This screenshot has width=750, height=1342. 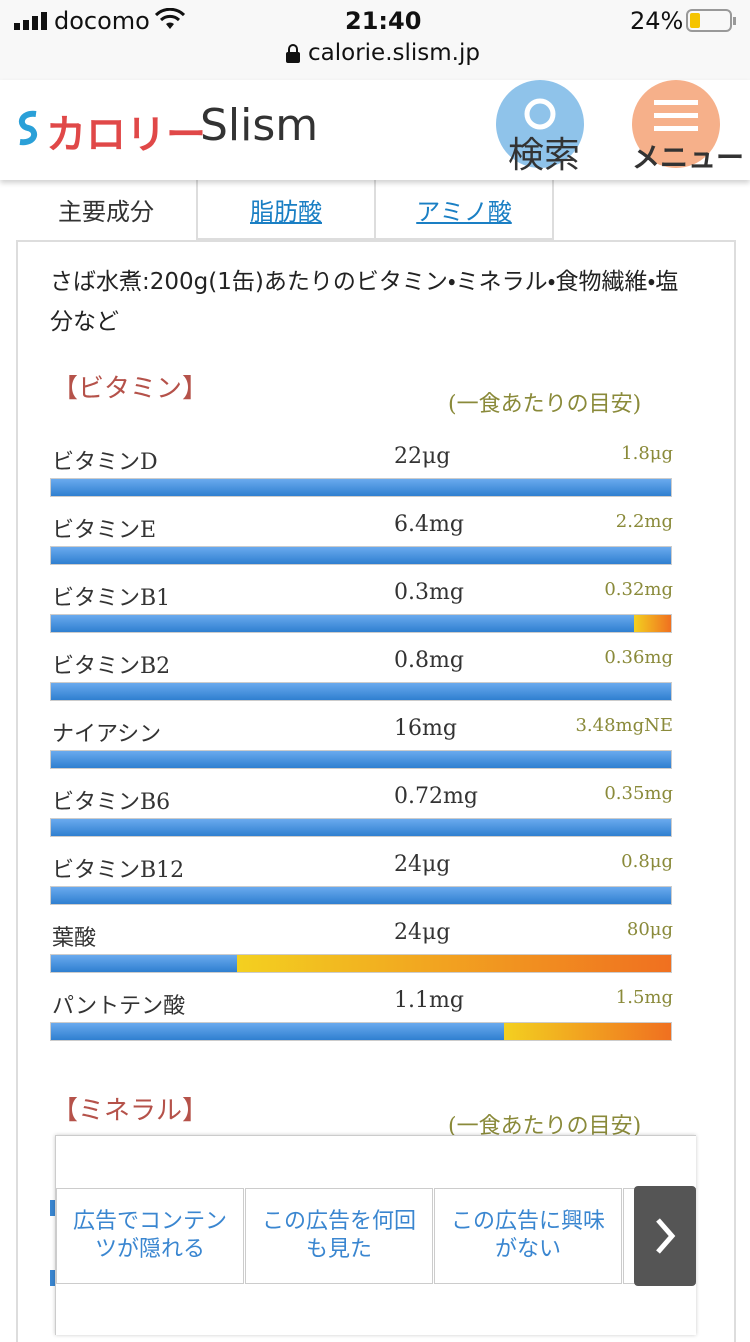 I want to click on nutrient-target: 0.8μg, so click(x=647, y=861).